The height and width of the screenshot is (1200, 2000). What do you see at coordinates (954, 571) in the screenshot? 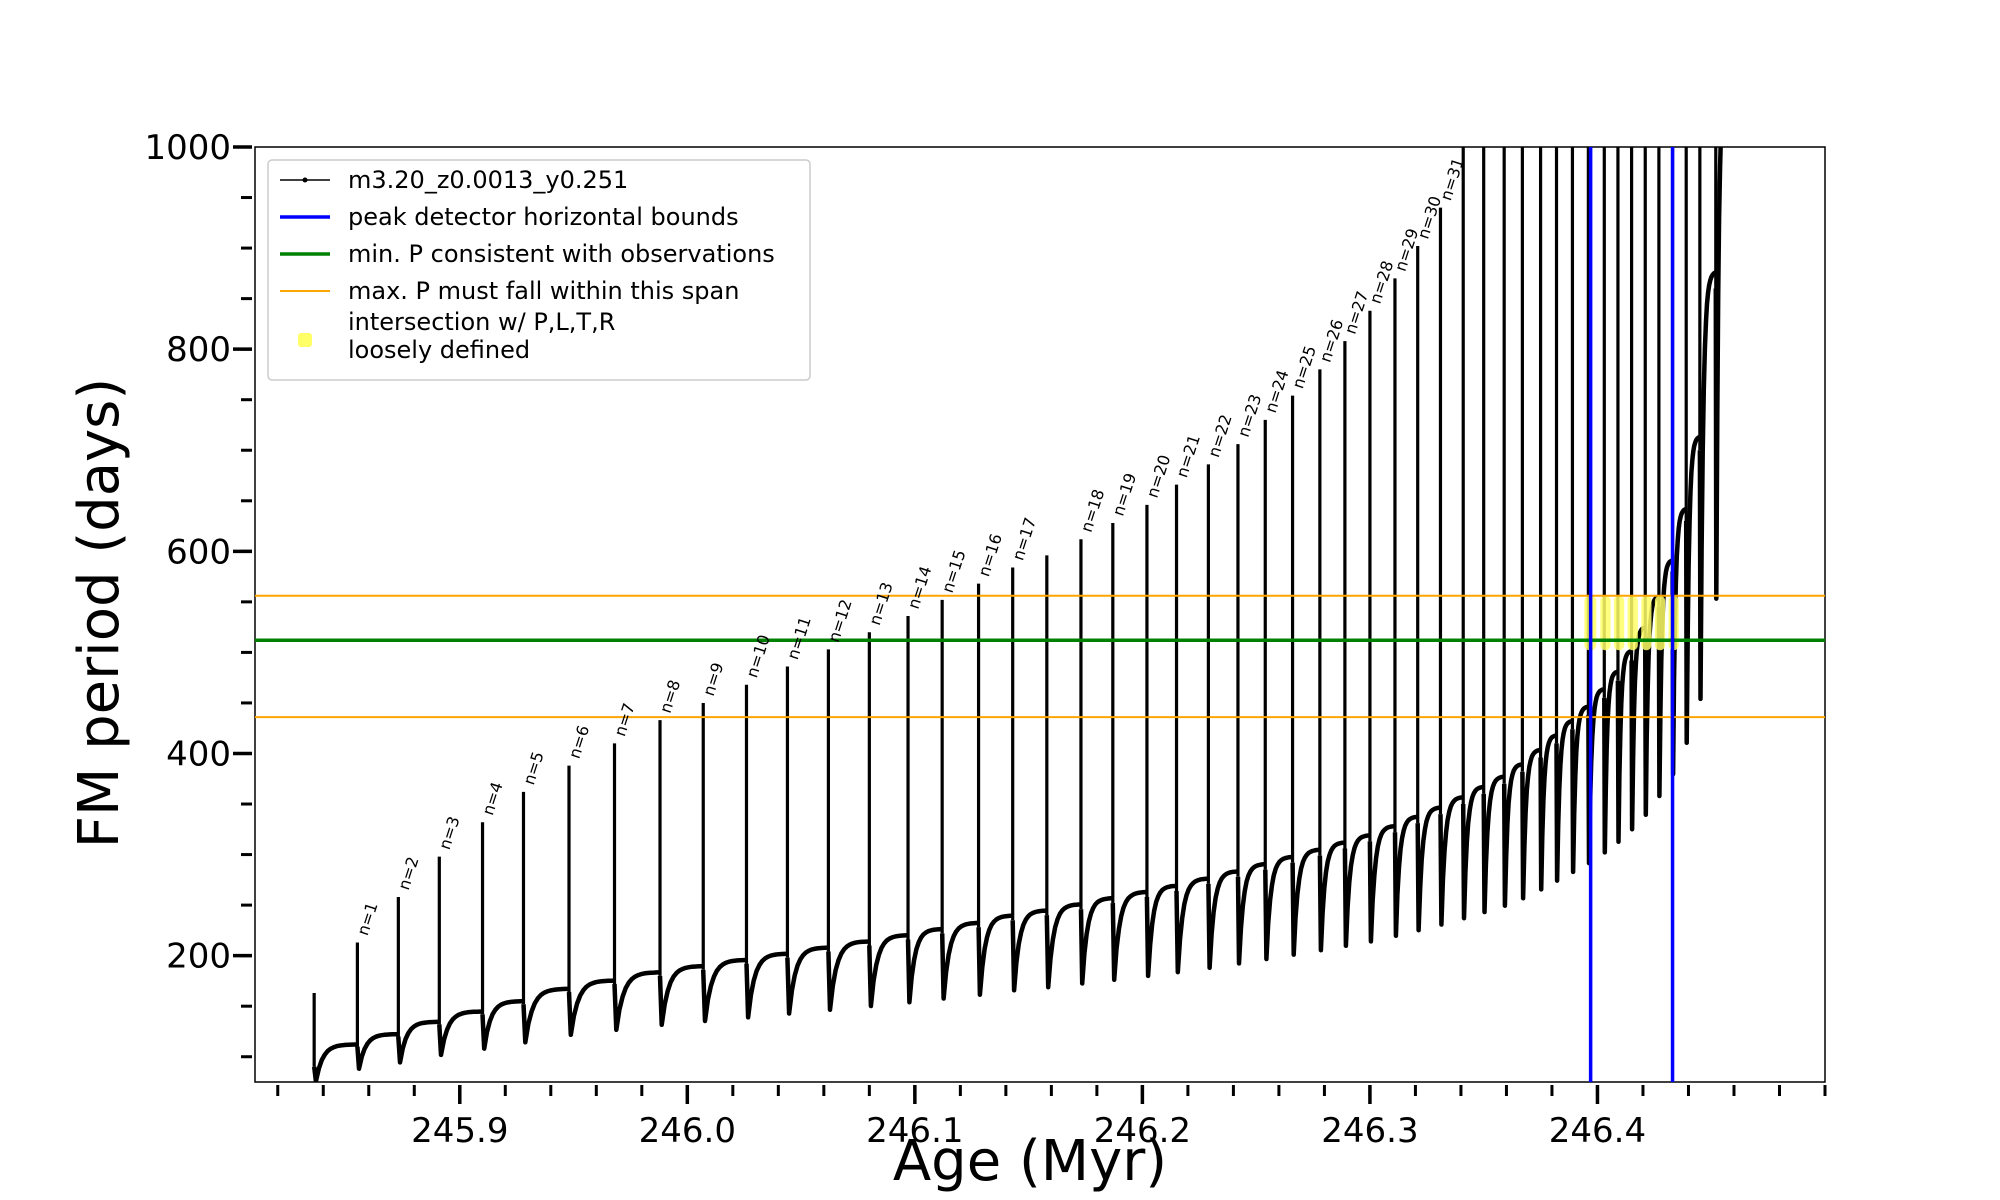
I see `pulse-label: n=15` at bounding box center [954, 571].